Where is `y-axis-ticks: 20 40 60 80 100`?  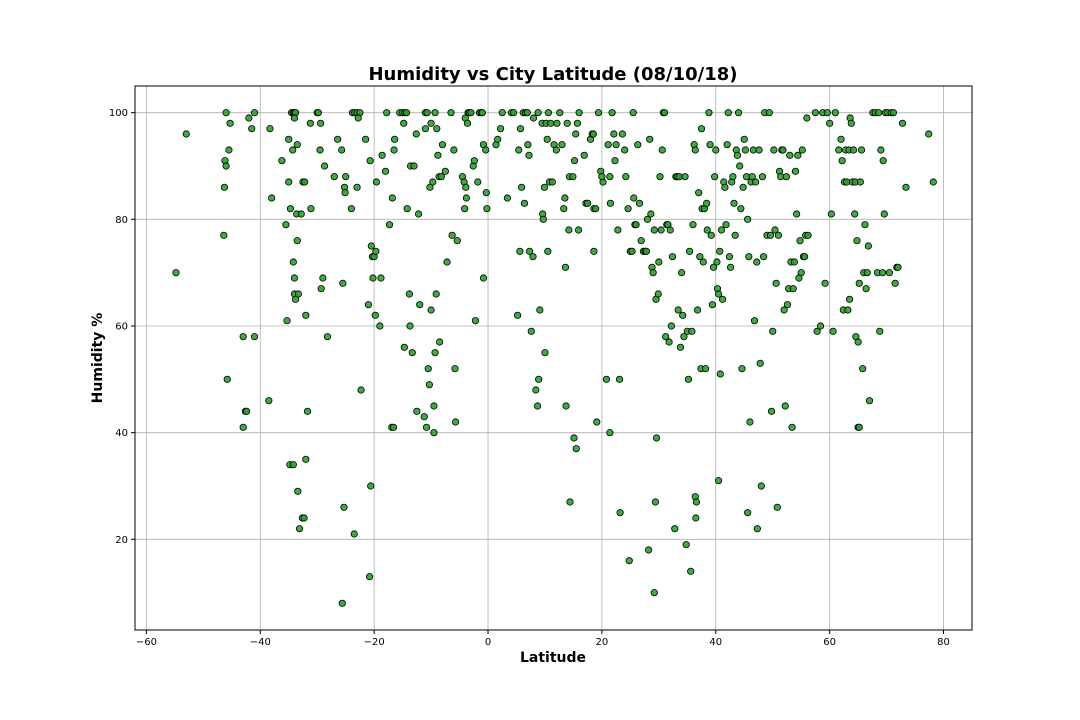 y-axis-ticks: 20 40 60 80 100 is located at coordinates (122, 327).